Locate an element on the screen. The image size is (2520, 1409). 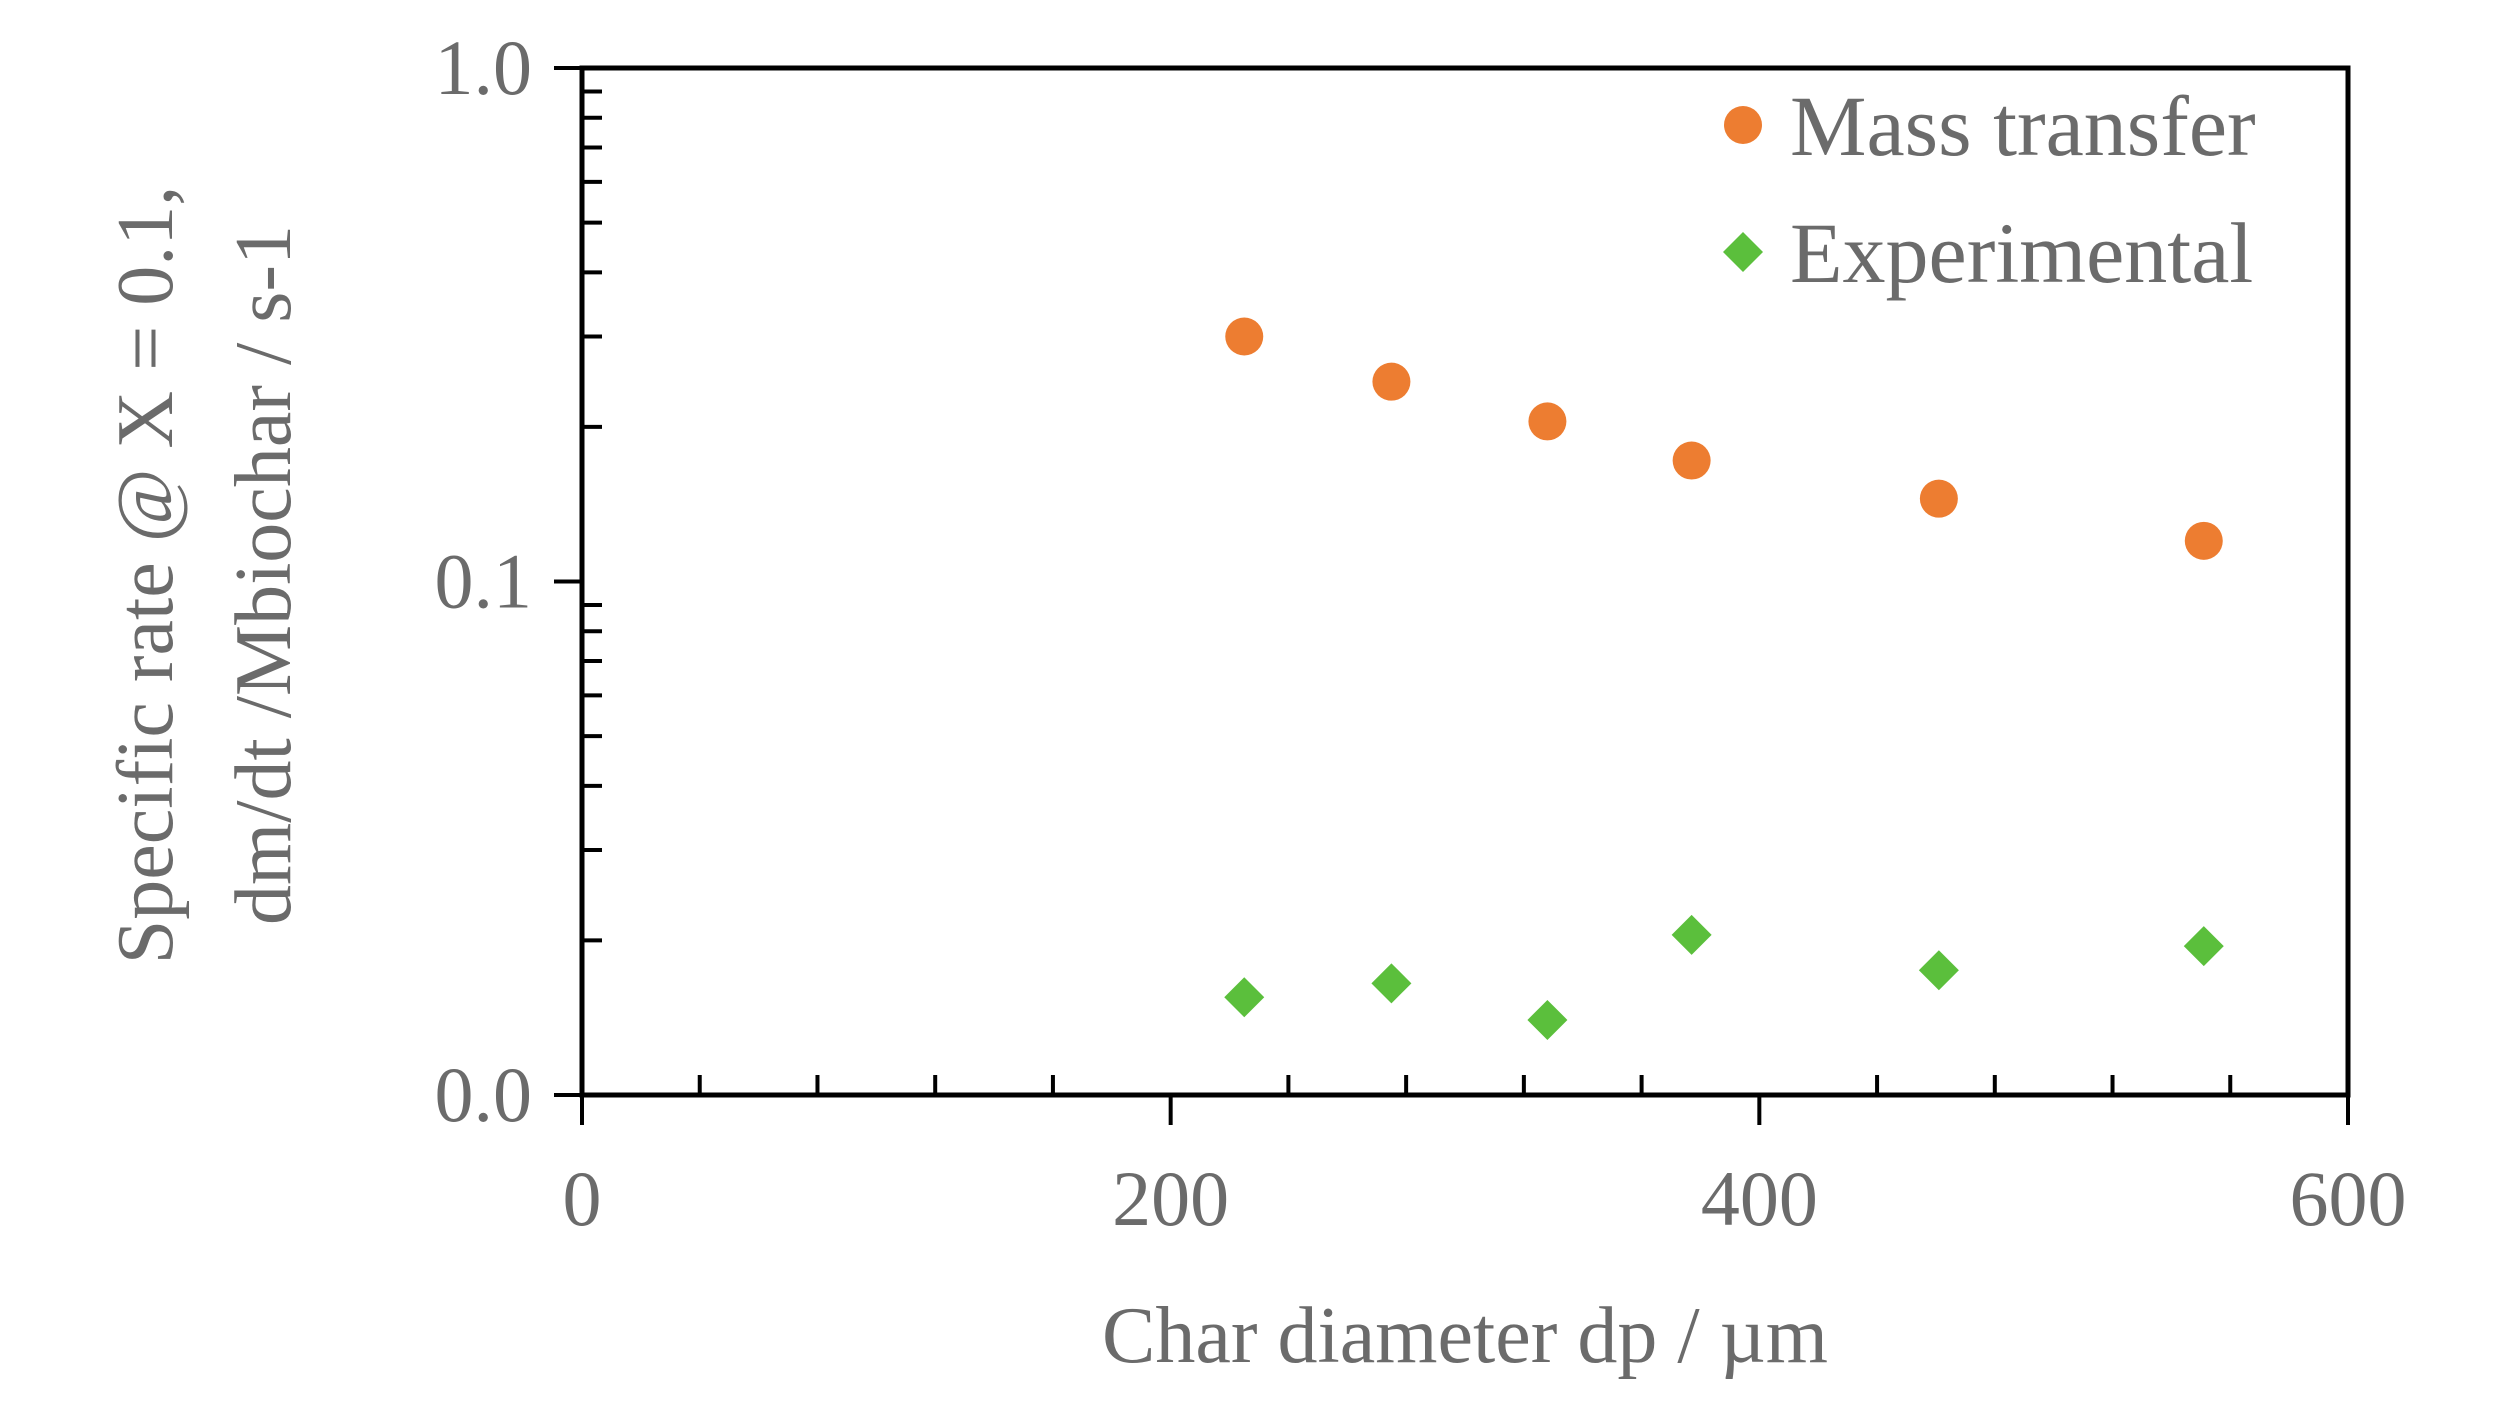
x-tick-label: 400 is located at coordinates (1759, 1198).